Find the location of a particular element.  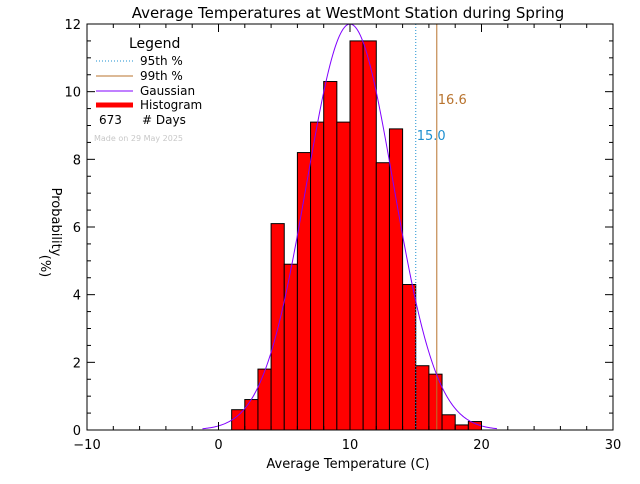

legend-label-95th: 95th % is located at coordinates (161, 61).